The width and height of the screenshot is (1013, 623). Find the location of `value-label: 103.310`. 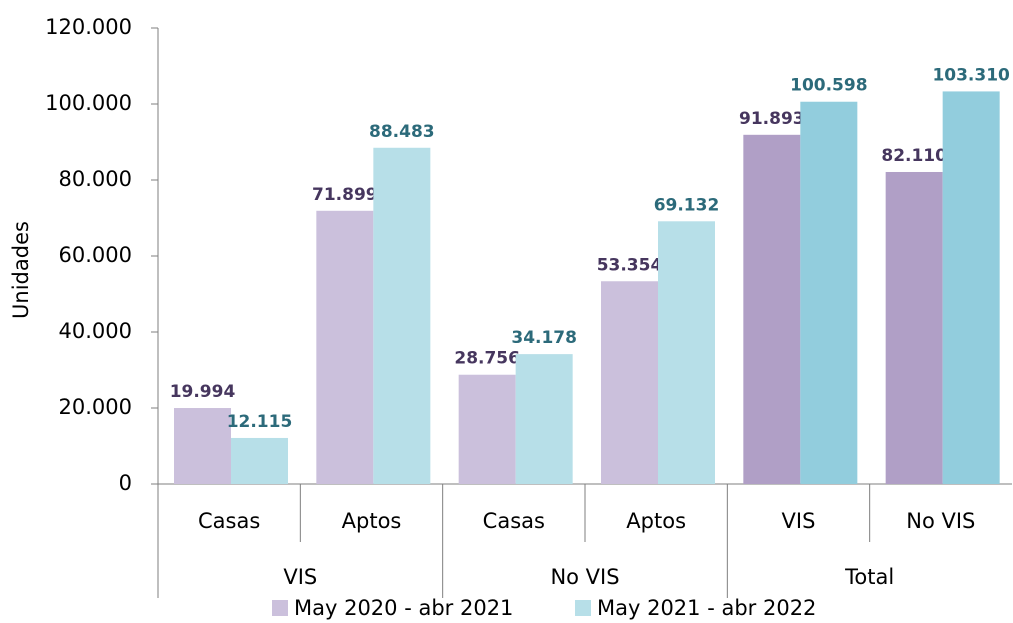

value-label: 103.310 is located at coordinates (971, 75).